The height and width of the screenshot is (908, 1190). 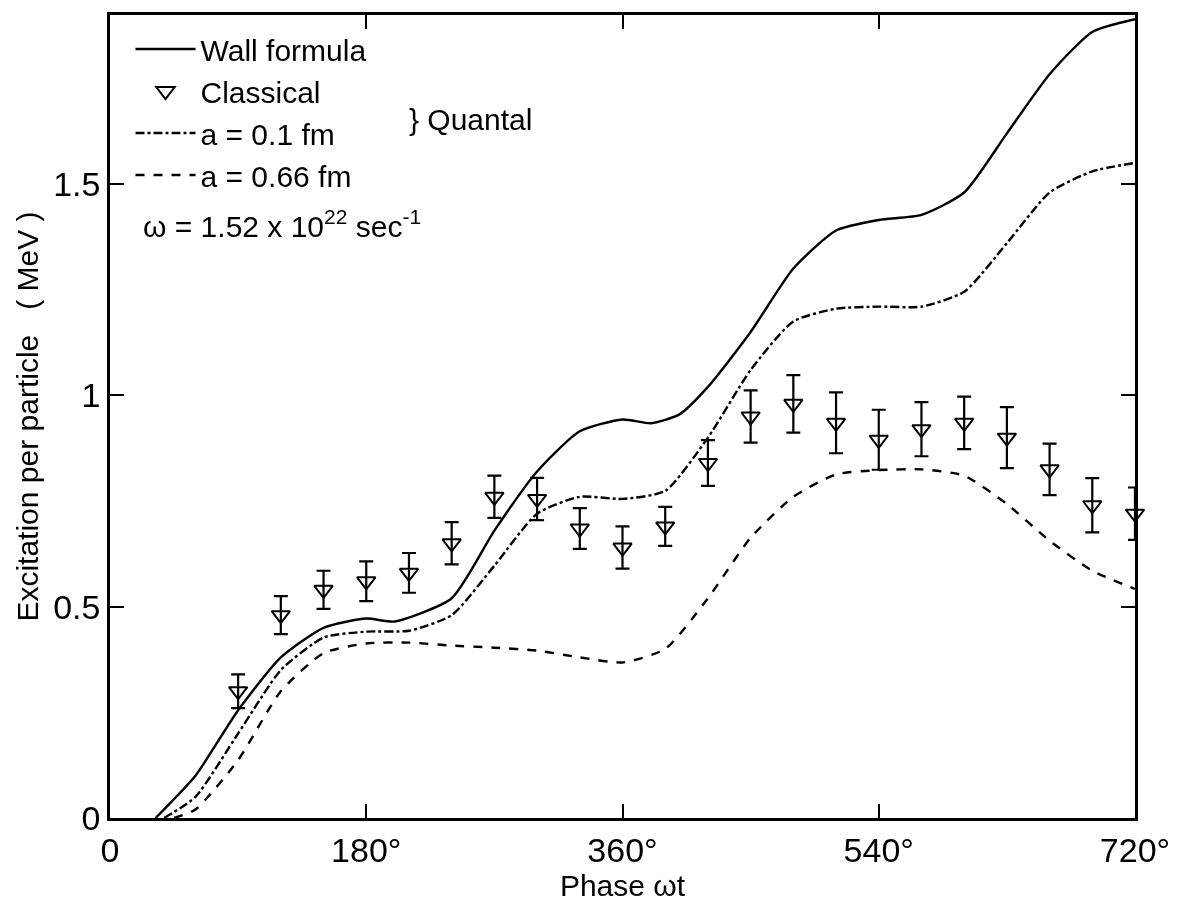 What do you see at coordinates (471, 119) in the screenshot?
I see `annotation: } Quantal` at bounding box center [471, 119].